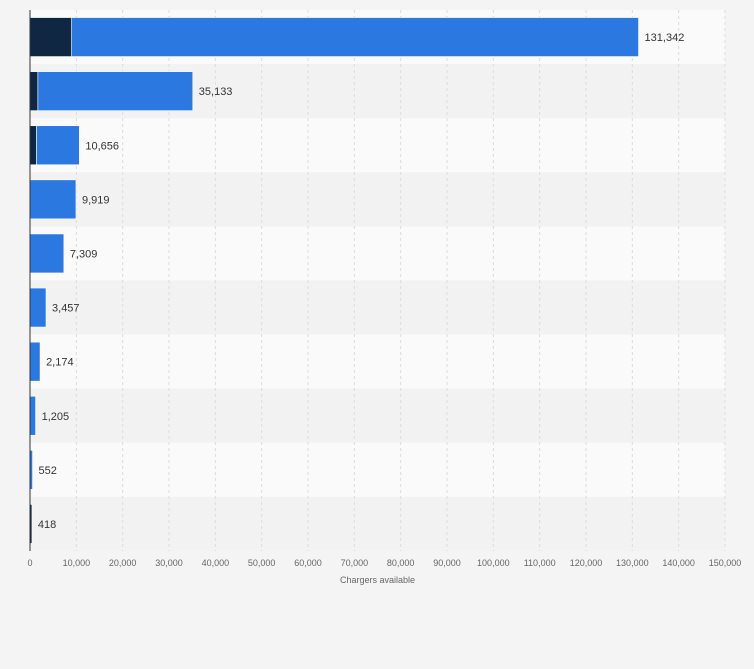 This screenshot has height=669, width=754. Describe the element at coordinates (632, 563) in the screenshot. I see `x-tick-label: 130,000` at that location.